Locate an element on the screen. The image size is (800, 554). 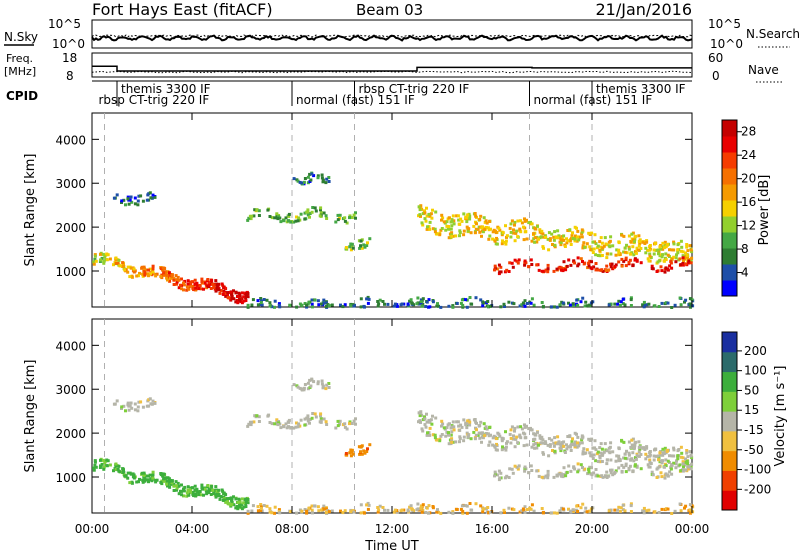
freq-trace is located at coordinates (392, 68).